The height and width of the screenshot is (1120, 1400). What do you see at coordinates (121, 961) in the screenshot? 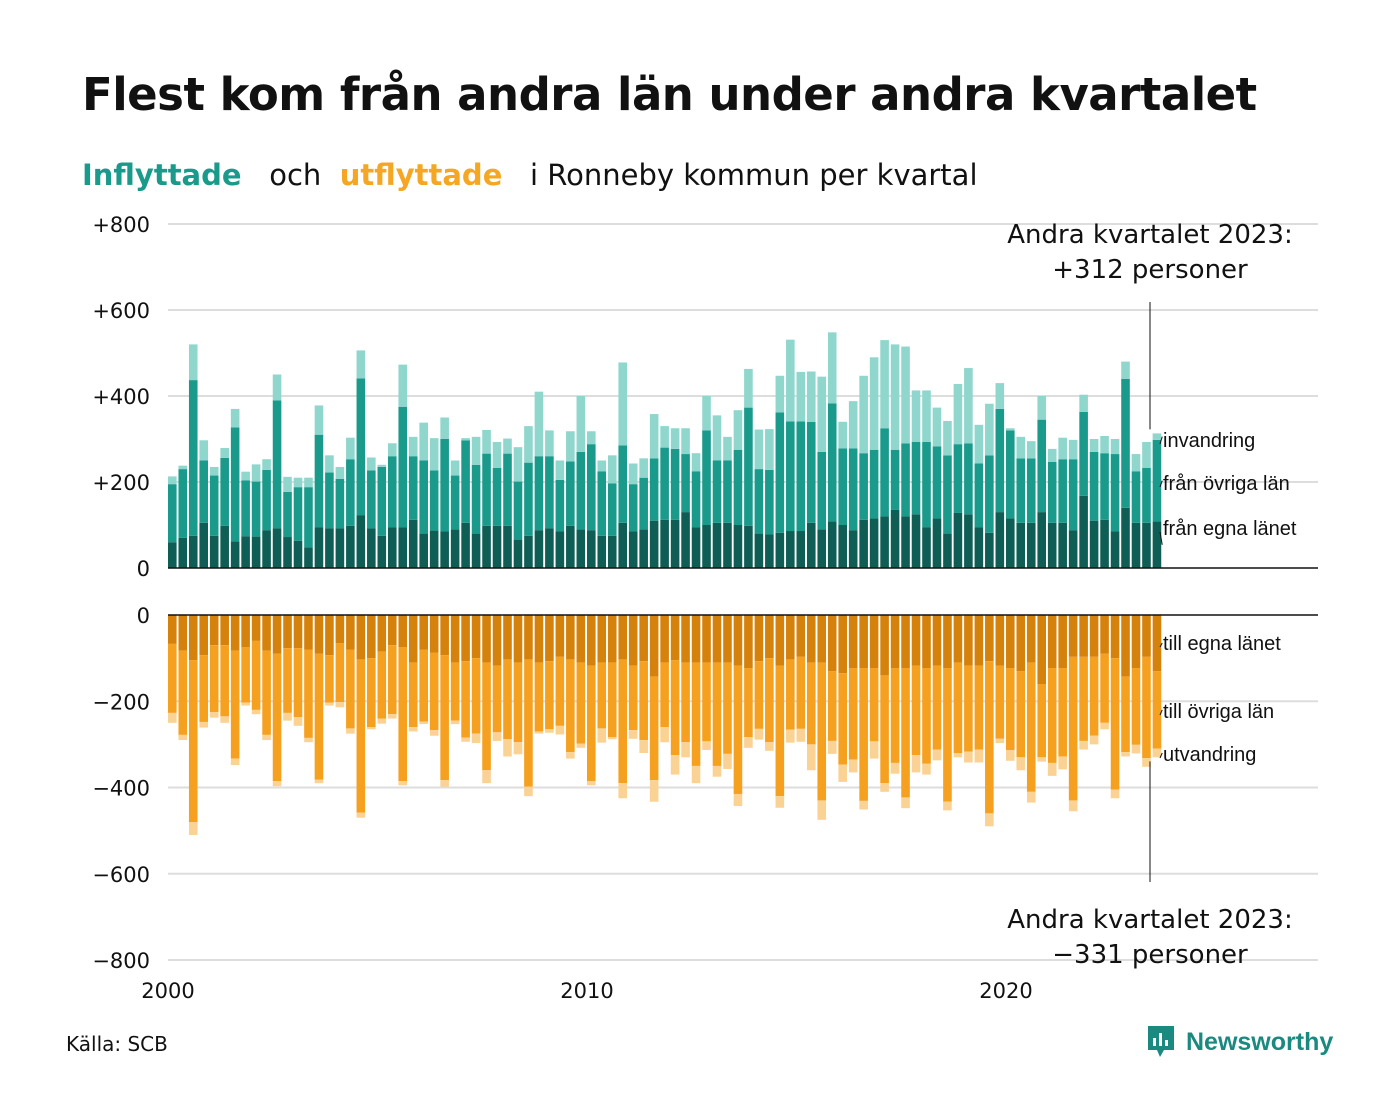
I see `y-tick-label-bottom: −800` at bounding box center [121, 961].